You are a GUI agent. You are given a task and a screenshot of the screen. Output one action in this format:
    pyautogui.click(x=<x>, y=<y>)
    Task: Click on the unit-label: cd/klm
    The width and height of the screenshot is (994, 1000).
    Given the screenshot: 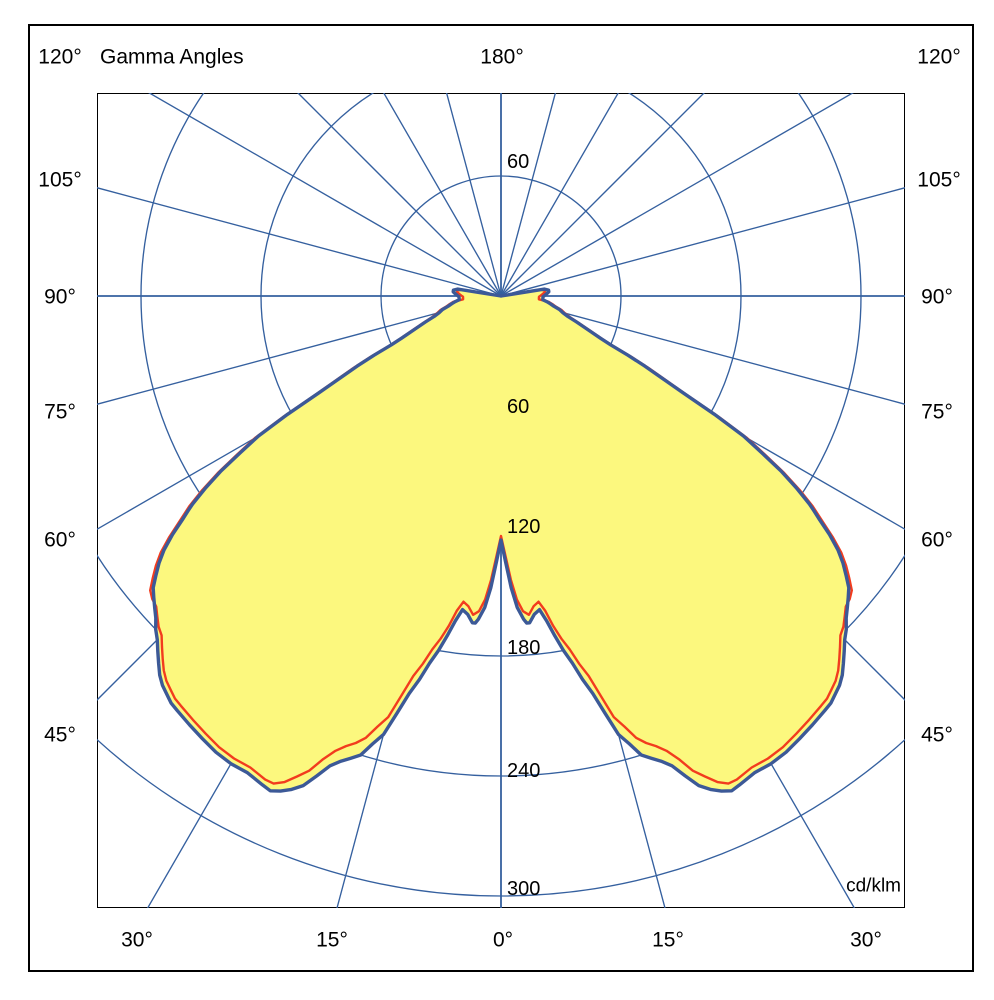 What is the action you would take?
    pyautogui.click(x=873, y=886)
    